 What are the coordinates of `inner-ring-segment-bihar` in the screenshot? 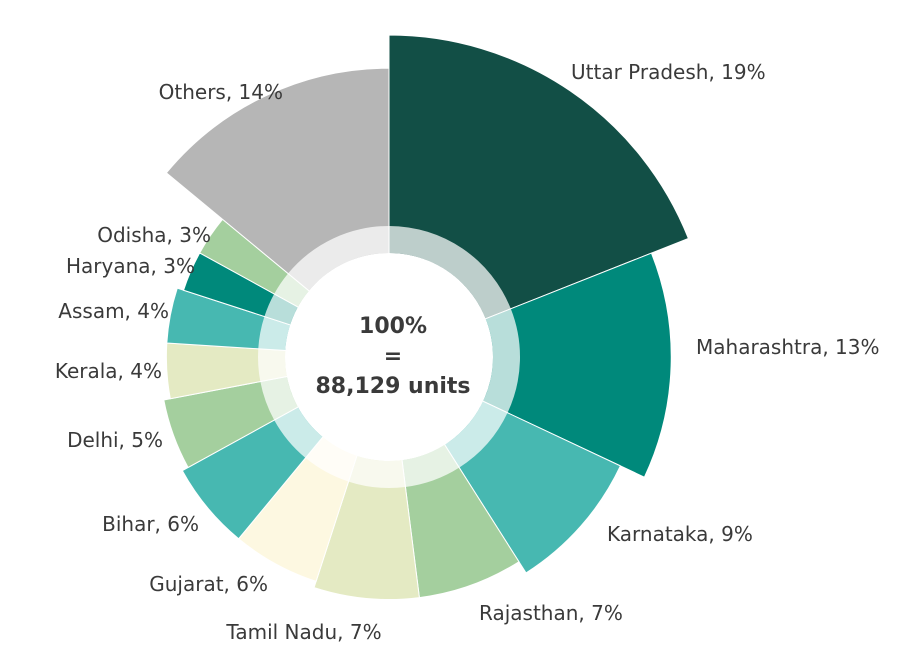 It's located at (298, 432).